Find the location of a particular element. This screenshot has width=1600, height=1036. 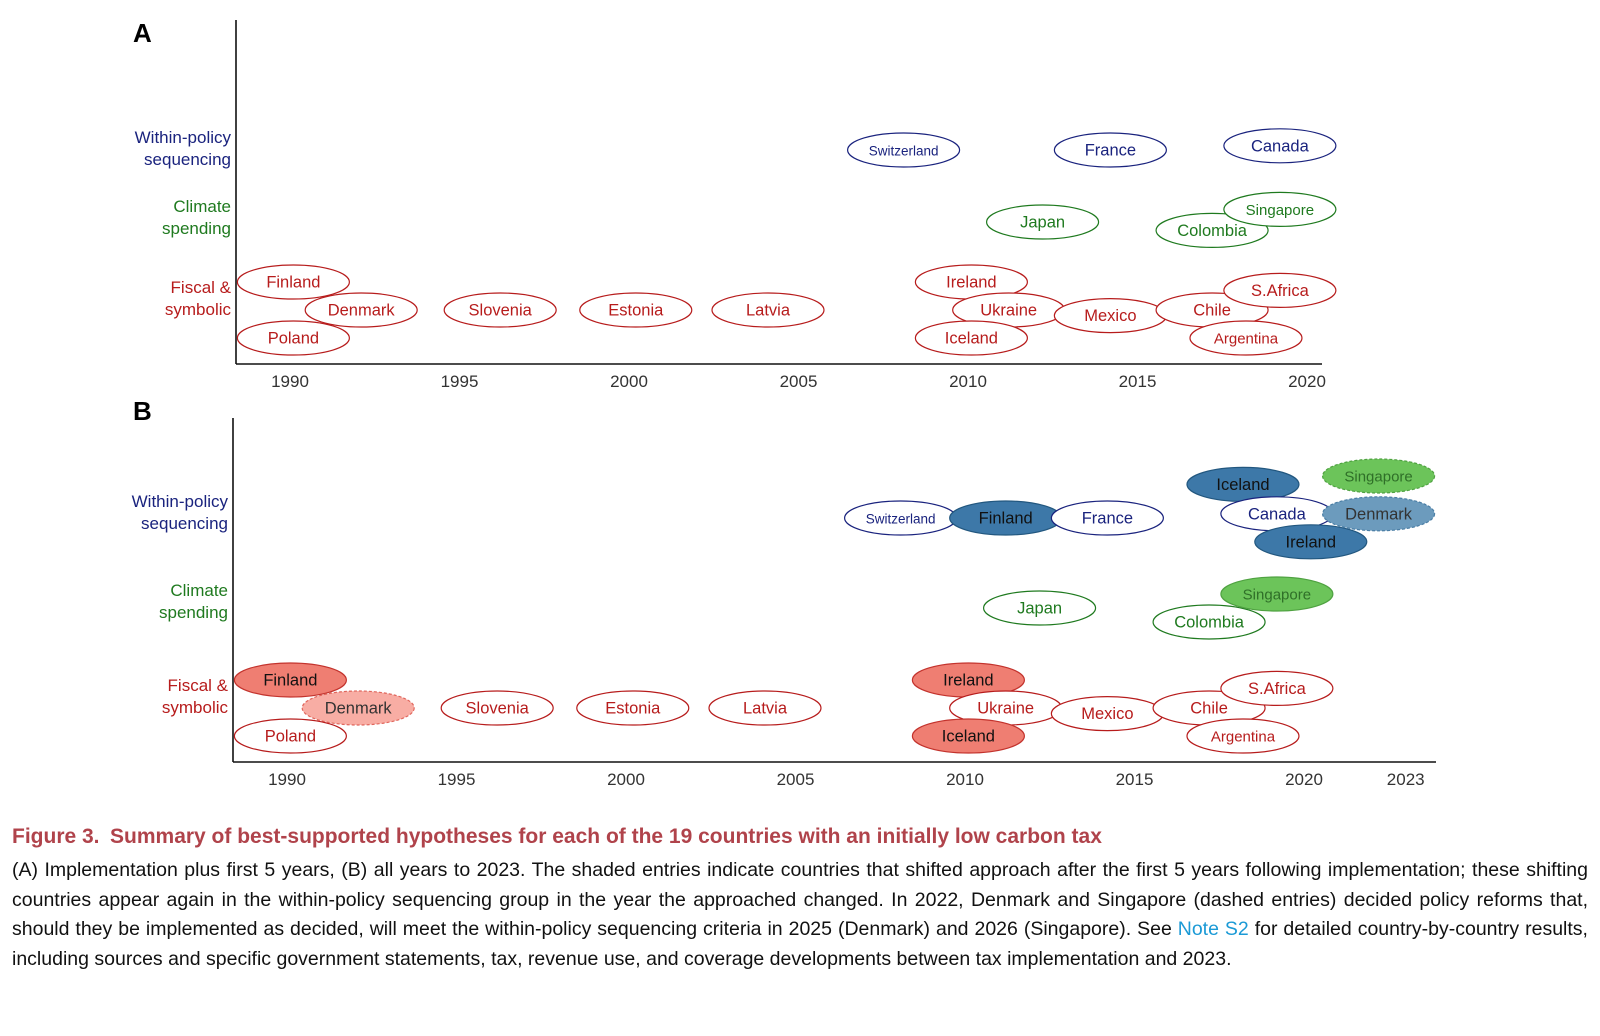

country-marker-switzerland: Switzerland is located at coordinates (900, 518).